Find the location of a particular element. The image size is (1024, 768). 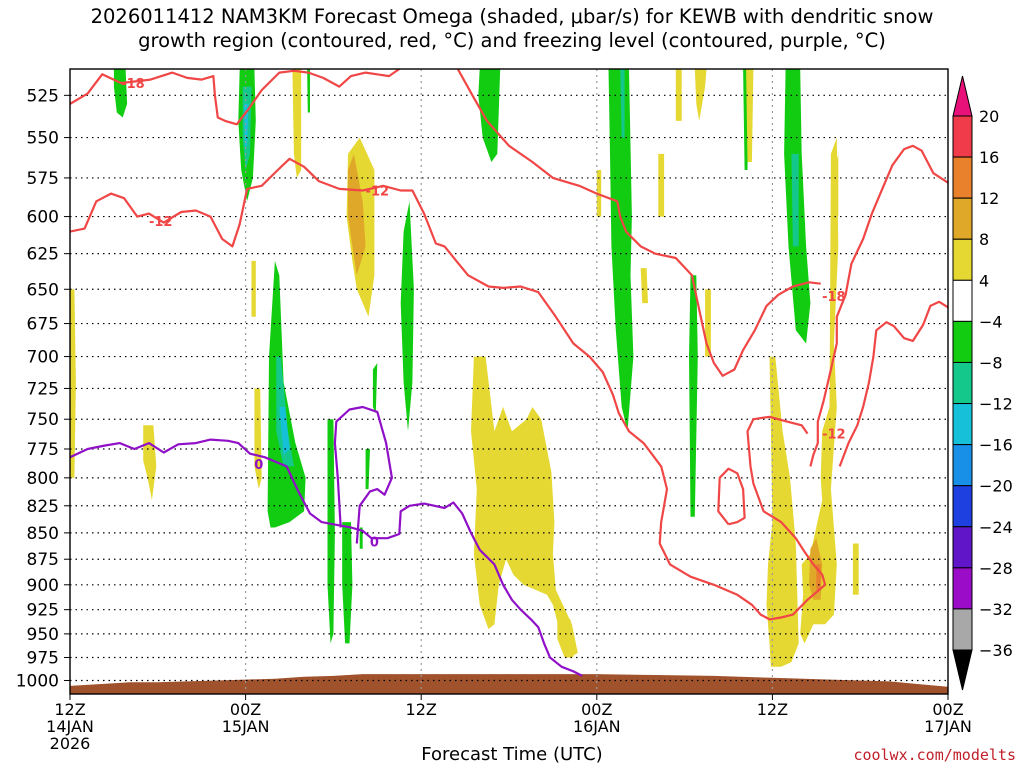

x-tick-label: 15JAN is located at coordinates (246, 726).